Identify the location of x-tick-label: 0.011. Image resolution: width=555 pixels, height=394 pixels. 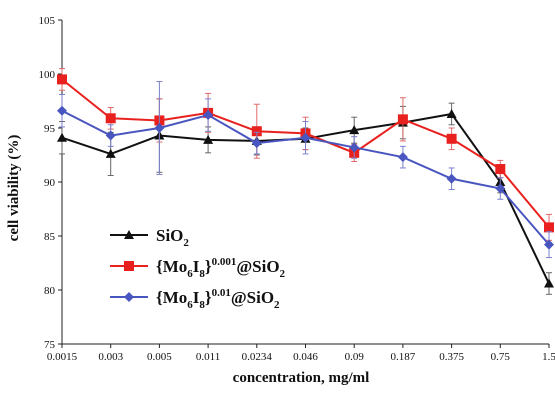
(208, 357).